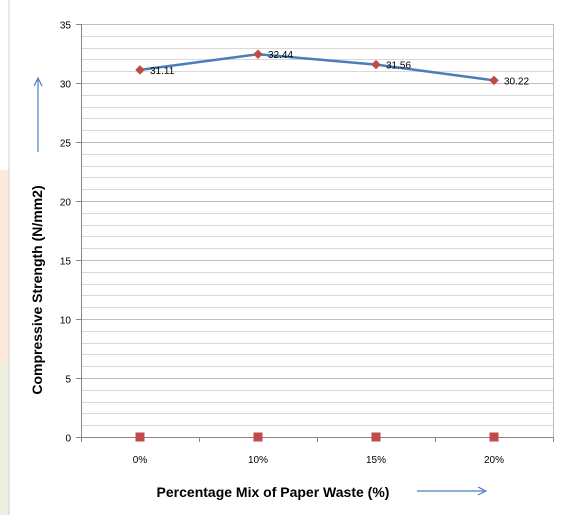 The width and height of the screenshot is (561, 515). What do you see at coordinates (376, 460) in the screenshot?
I see `x-tick-label: 15%` at bounding box center [376, 460].